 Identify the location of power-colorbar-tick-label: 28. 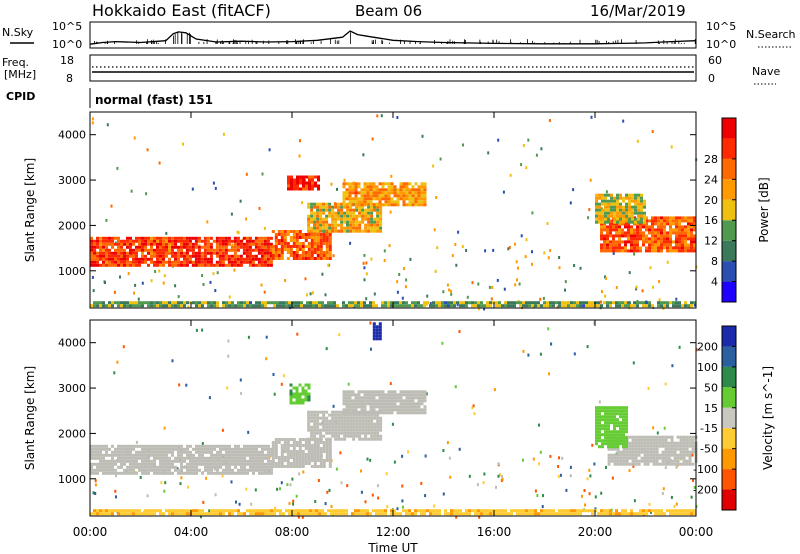
(711, 159).